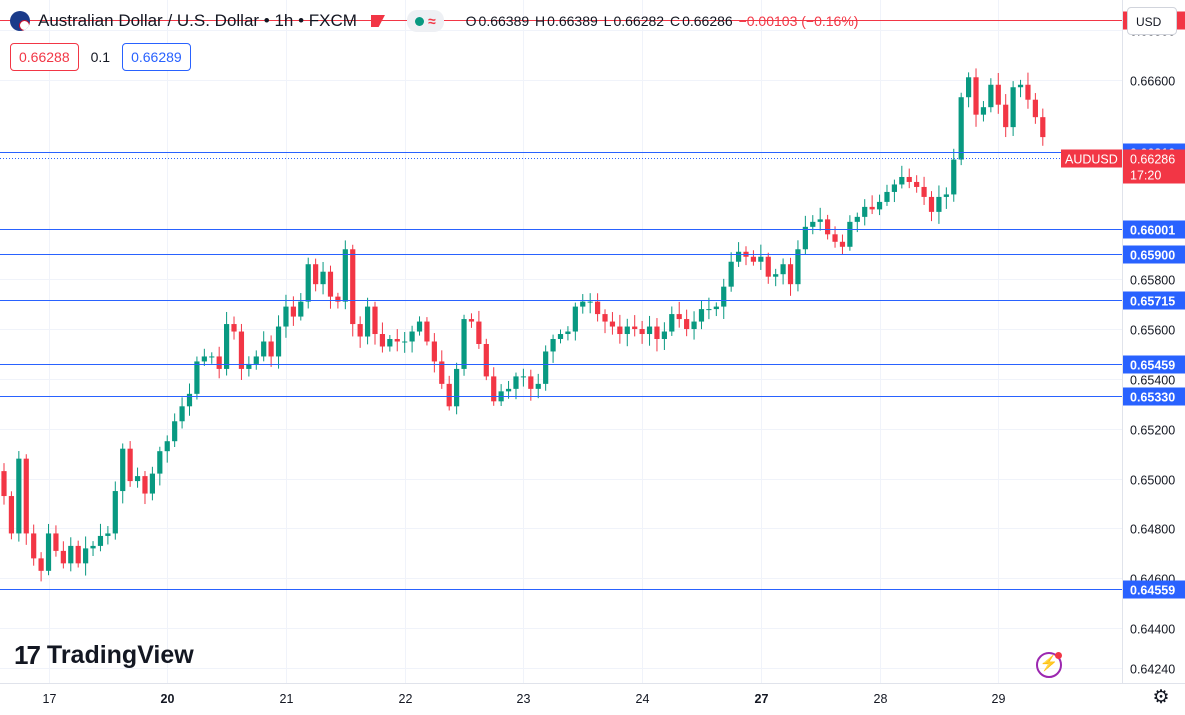 This screenshot has width=1185, height=715. Describe the element at coordinates (572, 21) in the screenshot. I see `high-value: 0.66389` at that location.